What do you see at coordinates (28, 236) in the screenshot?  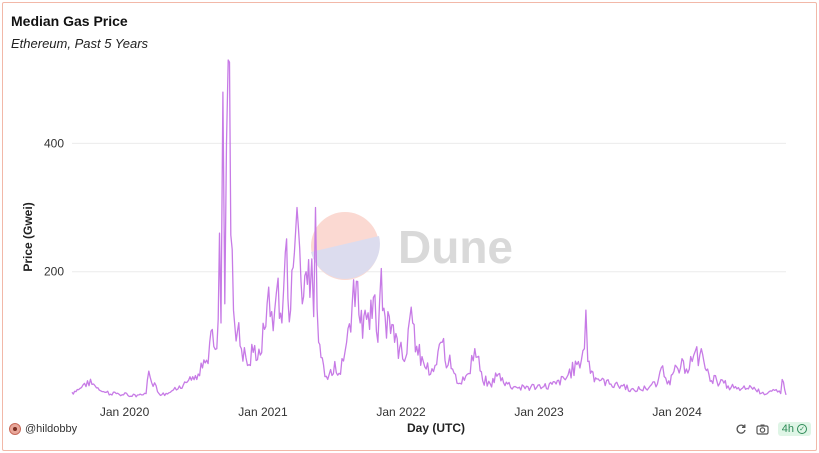 I see `y-axis-label: Price (Gwei)` at bounding box center [28, 236].